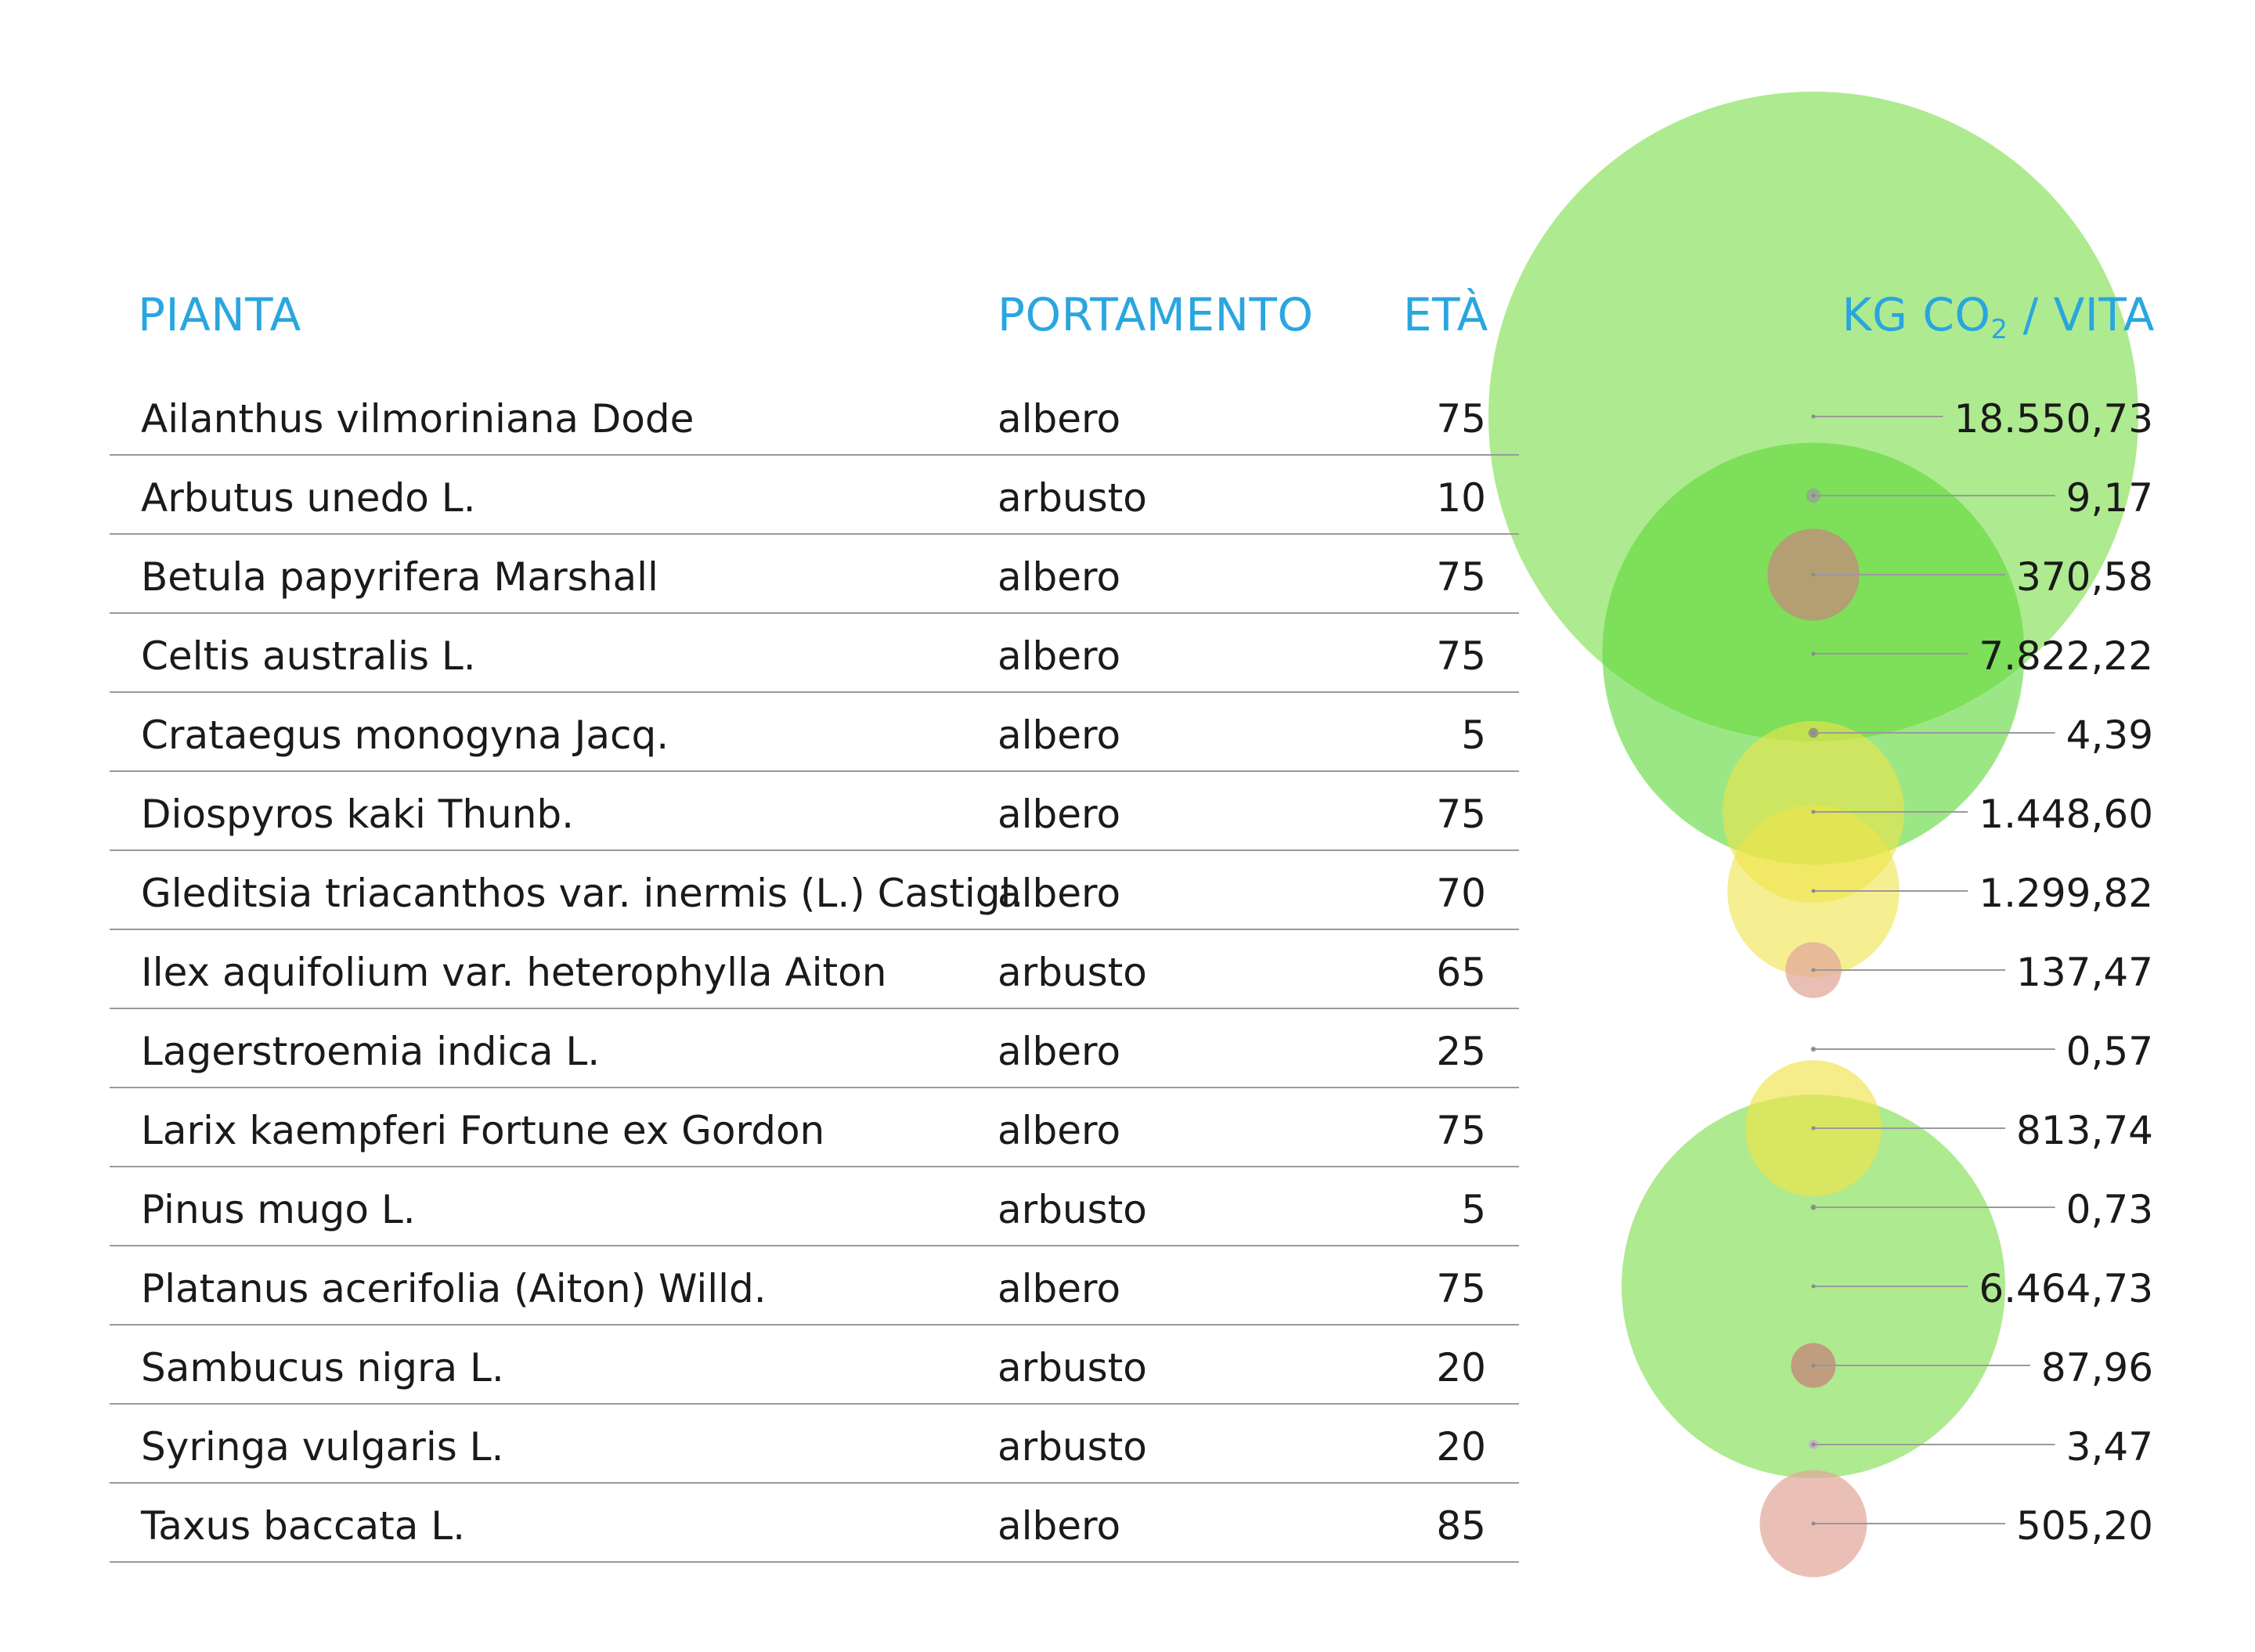  What do you see at coordinates (2066, 656) in the screenshot?
I see `cell-kg-co2: 7.822,22` at bounding box center [2066, 656].